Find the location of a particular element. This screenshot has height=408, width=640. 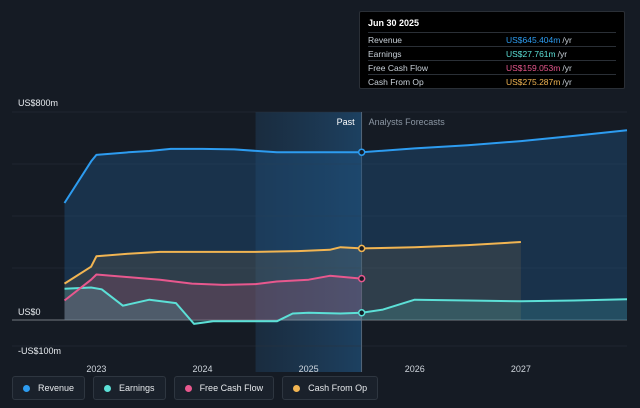

legend-label: Earnings is located at coordinates (137, 388).